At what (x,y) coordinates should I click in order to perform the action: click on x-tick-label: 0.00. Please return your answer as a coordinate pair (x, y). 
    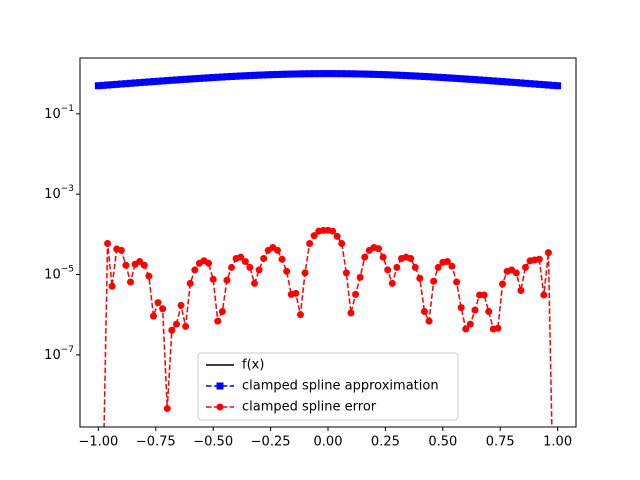
    Looking at the image, I should click on (328, 442).